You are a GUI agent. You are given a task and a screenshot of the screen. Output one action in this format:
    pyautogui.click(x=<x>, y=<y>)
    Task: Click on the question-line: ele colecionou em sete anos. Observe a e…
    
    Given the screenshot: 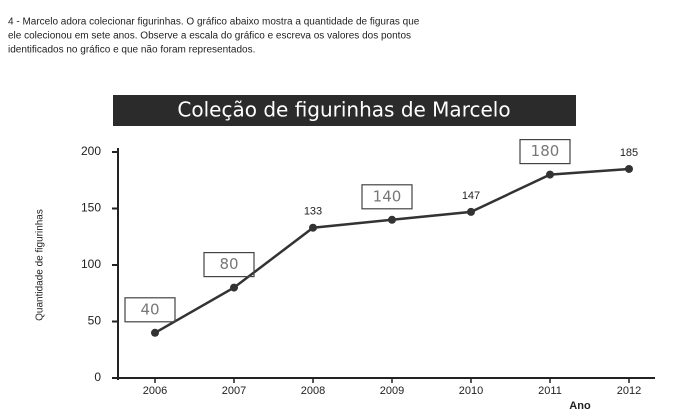 What is the action you would take?
    pyautogui.click(x=209, y=36)
    